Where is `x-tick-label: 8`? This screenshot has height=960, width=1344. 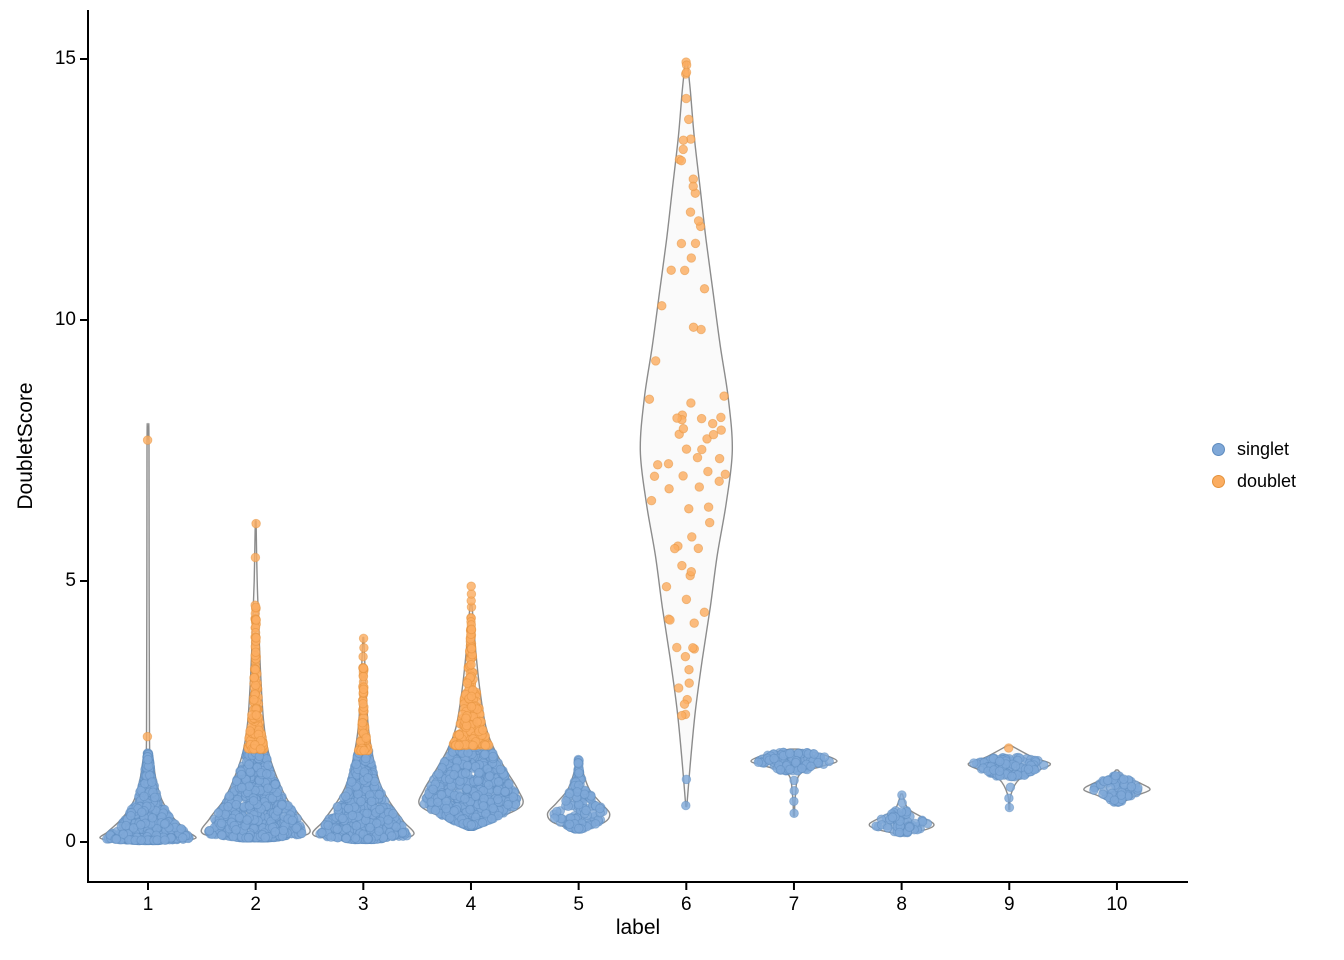
x-tick-label: 8 is located at coordinates (901, 904).